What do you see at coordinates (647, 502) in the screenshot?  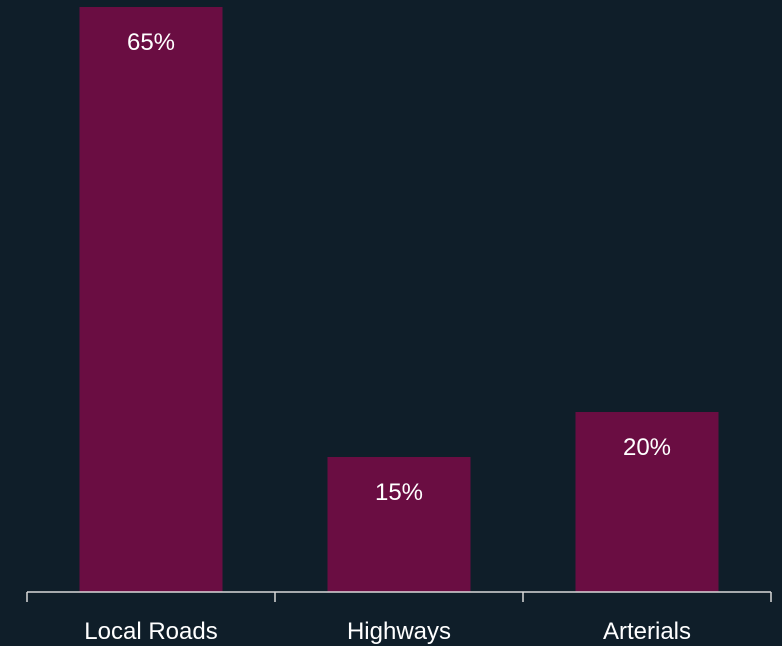 I see `bar-arterials` at bounding box center [647, 502].